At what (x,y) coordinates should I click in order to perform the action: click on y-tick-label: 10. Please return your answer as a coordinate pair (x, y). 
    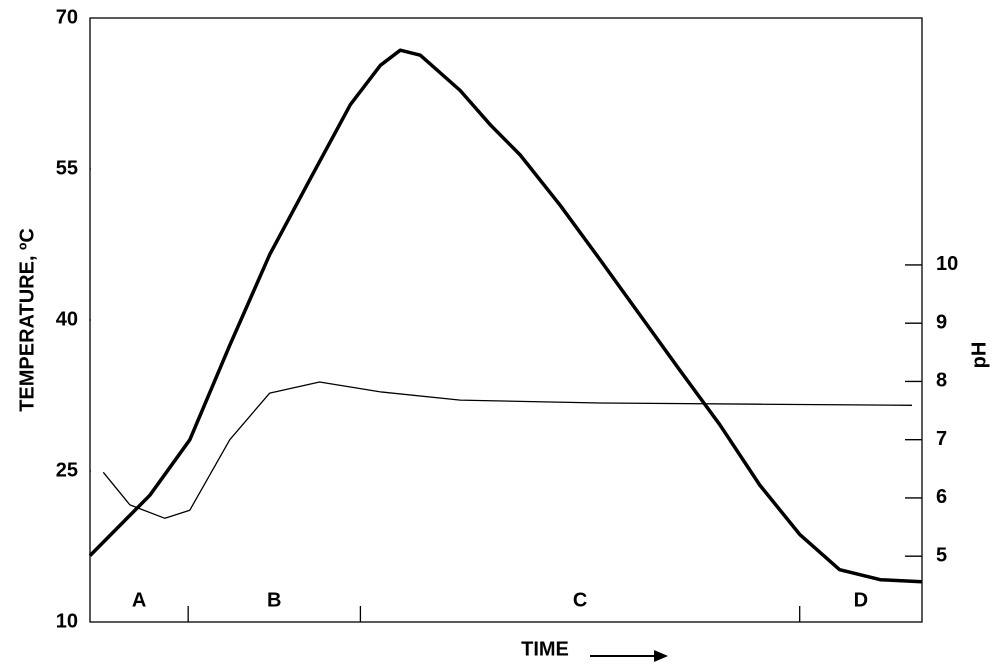
    Looking at the image, I should click on (67, 621).